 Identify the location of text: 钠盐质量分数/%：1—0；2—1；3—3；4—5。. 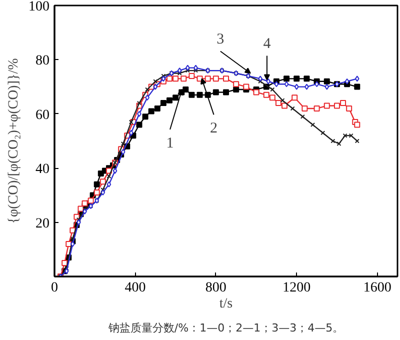
(225, 328).